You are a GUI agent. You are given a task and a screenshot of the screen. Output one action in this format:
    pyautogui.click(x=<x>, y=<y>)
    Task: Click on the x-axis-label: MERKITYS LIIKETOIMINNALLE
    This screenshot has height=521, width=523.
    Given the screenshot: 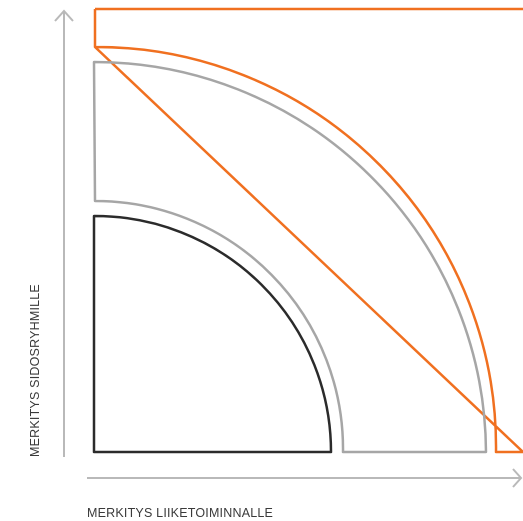 What is the action you would take?
    pyautogui.click(x=180, y=513)
    